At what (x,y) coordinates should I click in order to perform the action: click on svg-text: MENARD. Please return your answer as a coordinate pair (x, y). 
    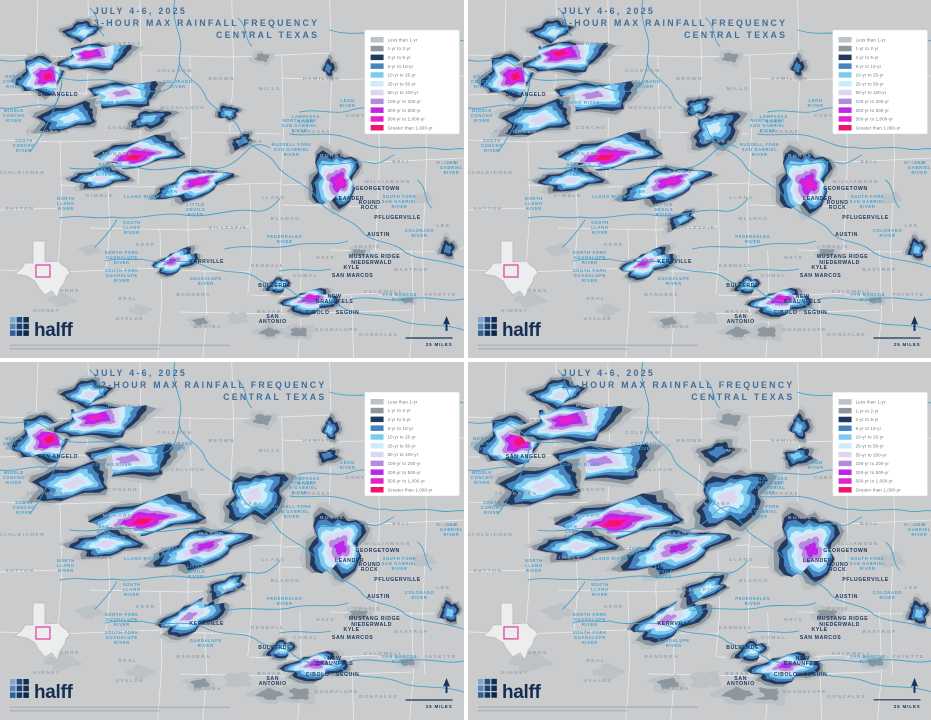
    Looking at the image, I should click on (585, 516).